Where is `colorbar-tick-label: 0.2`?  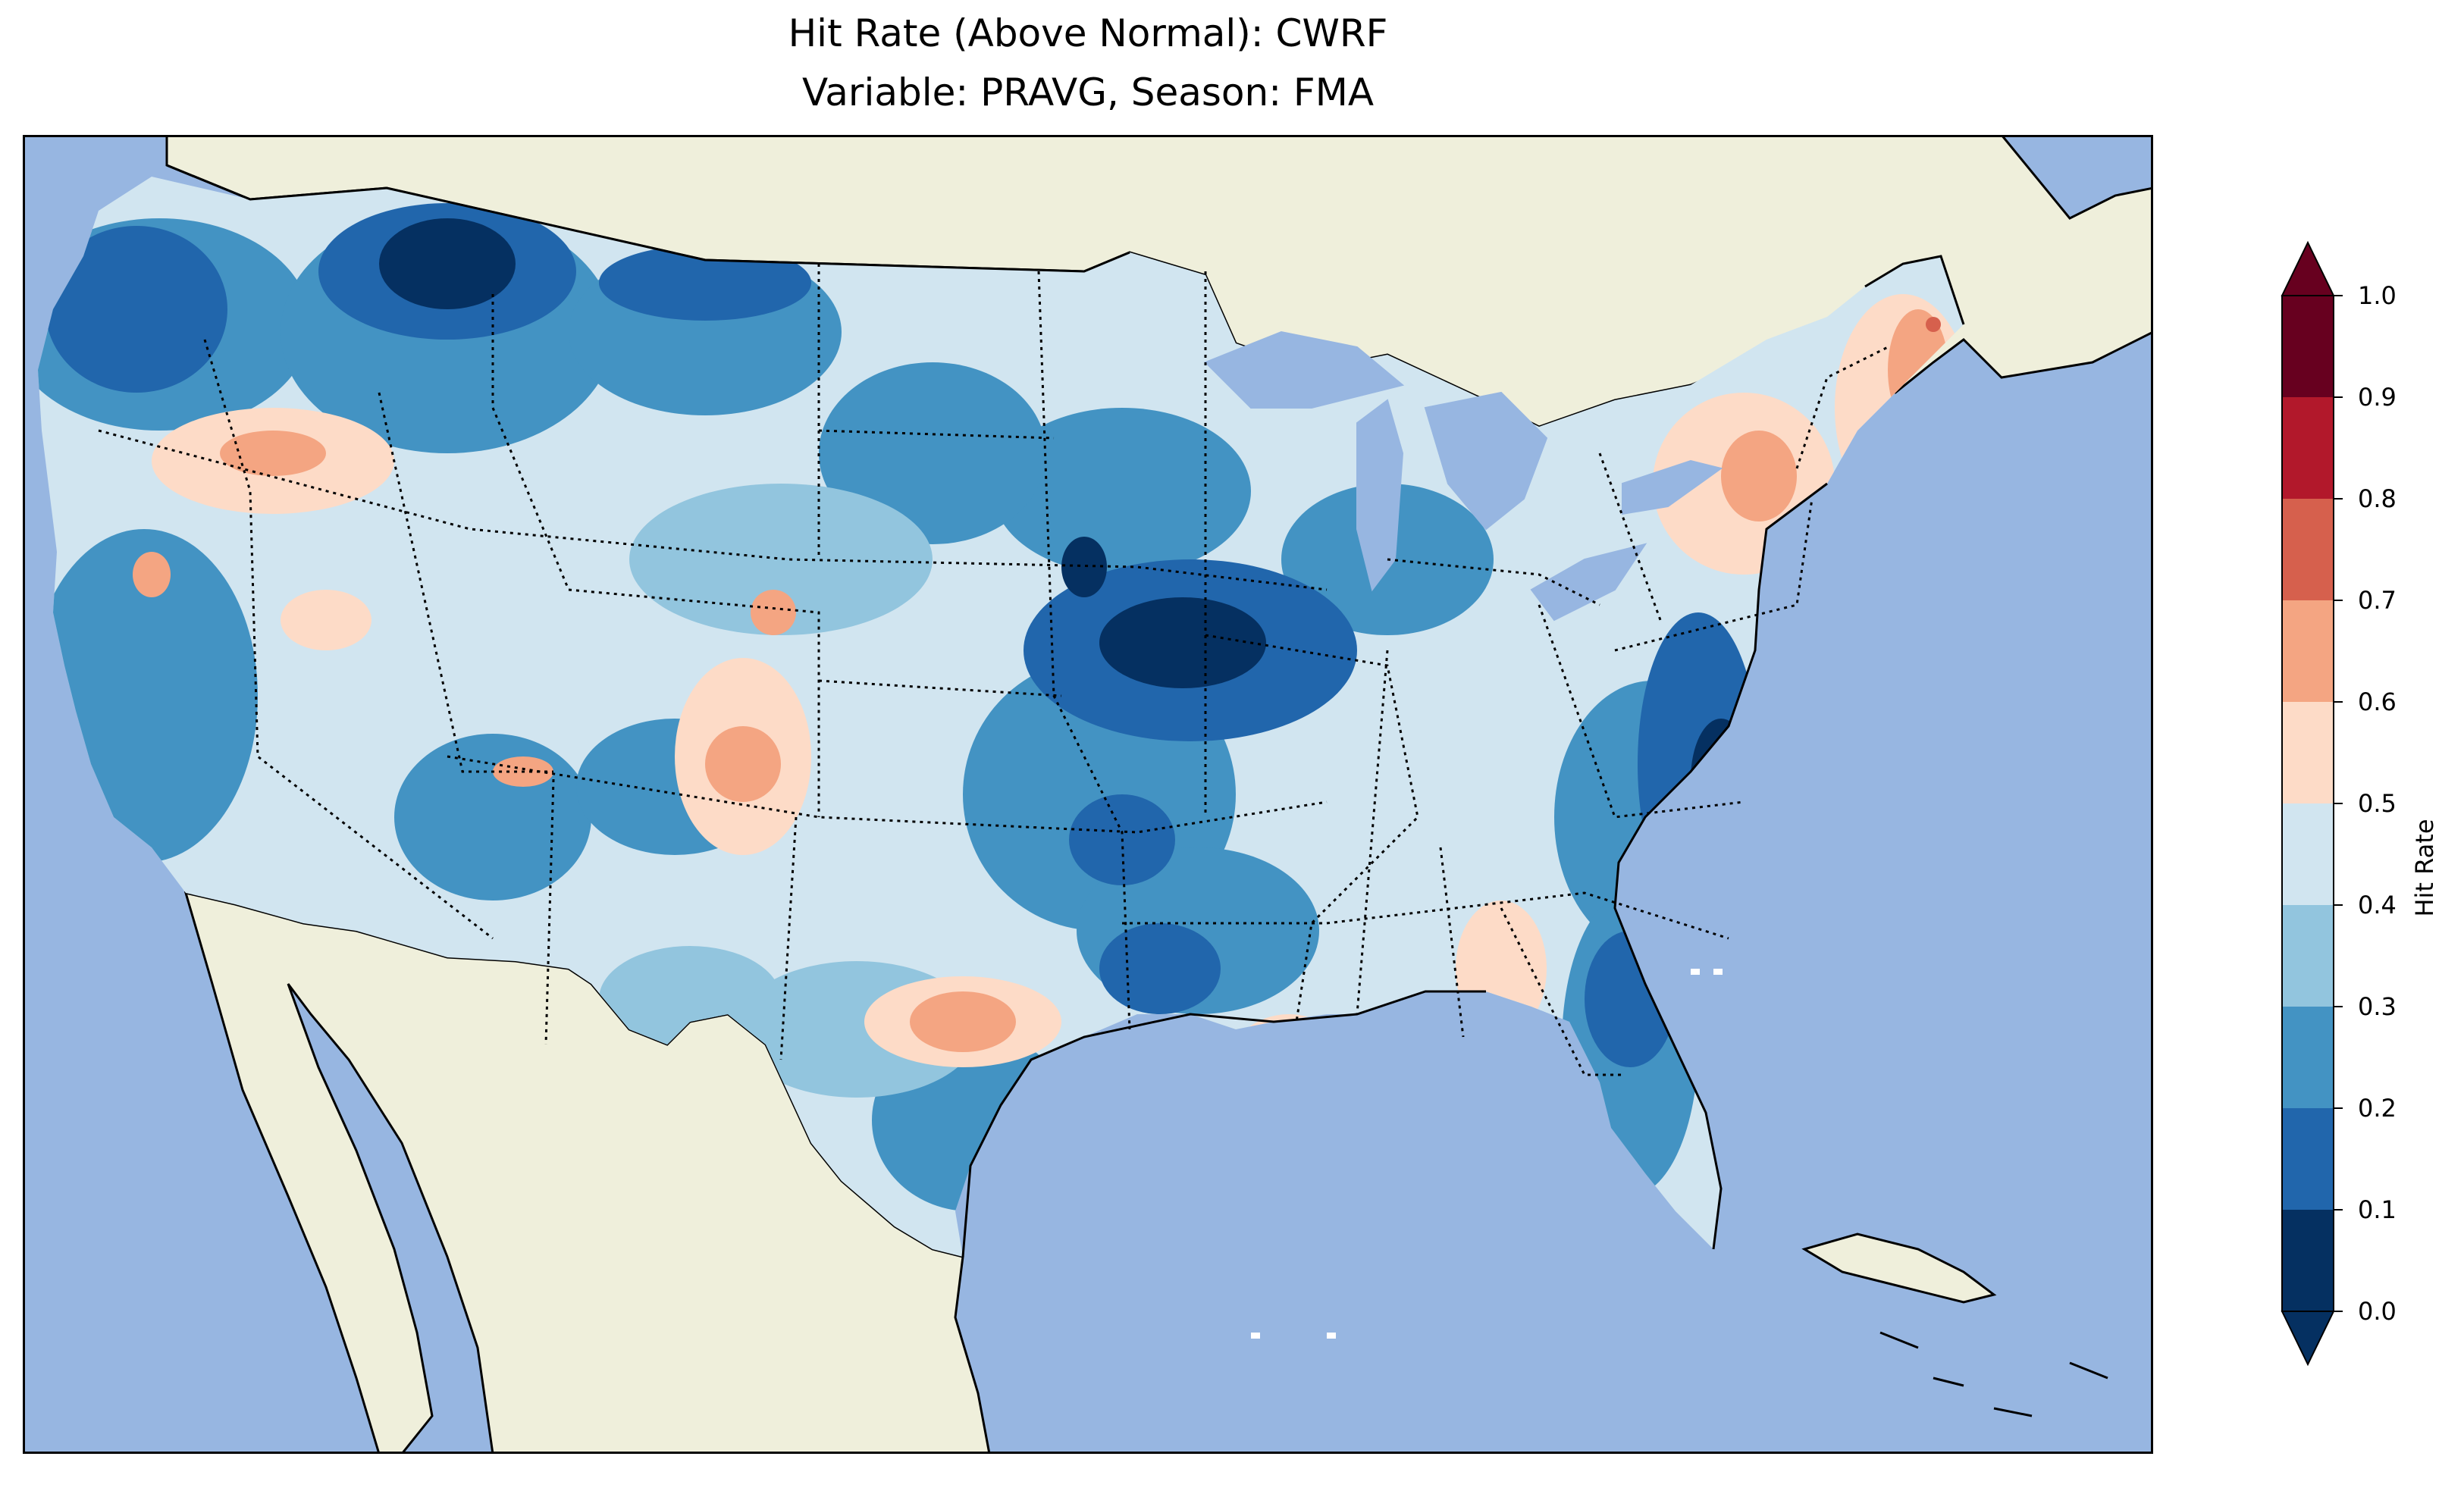
colorbar-tick-label: 0.2 is located at coordinates (2377, 1108).